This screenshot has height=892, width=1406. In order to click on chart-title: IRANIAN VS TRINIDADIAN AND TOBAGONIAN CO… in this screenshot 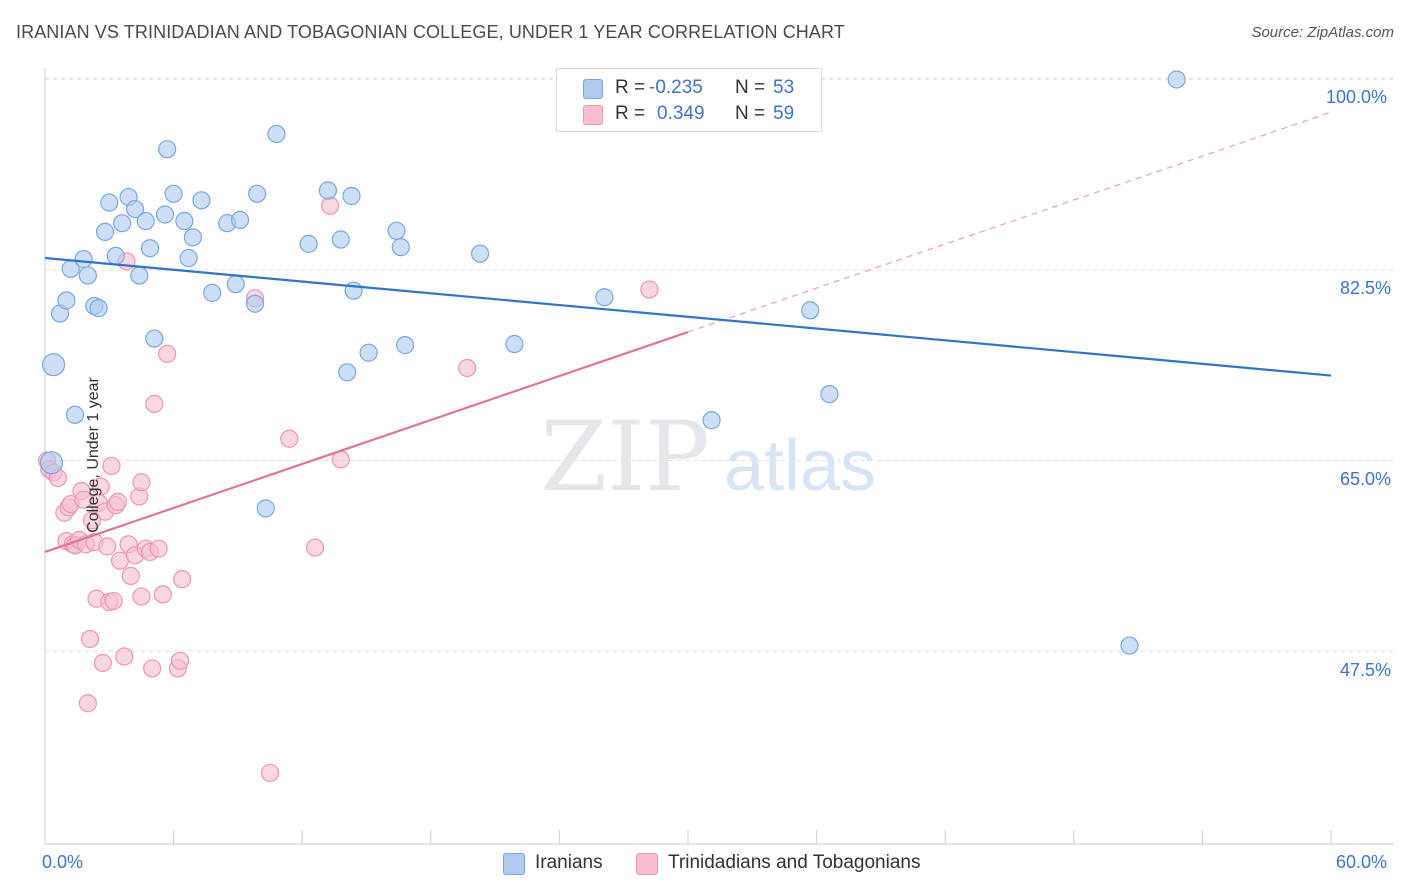, I will do `click(430, 32)`.